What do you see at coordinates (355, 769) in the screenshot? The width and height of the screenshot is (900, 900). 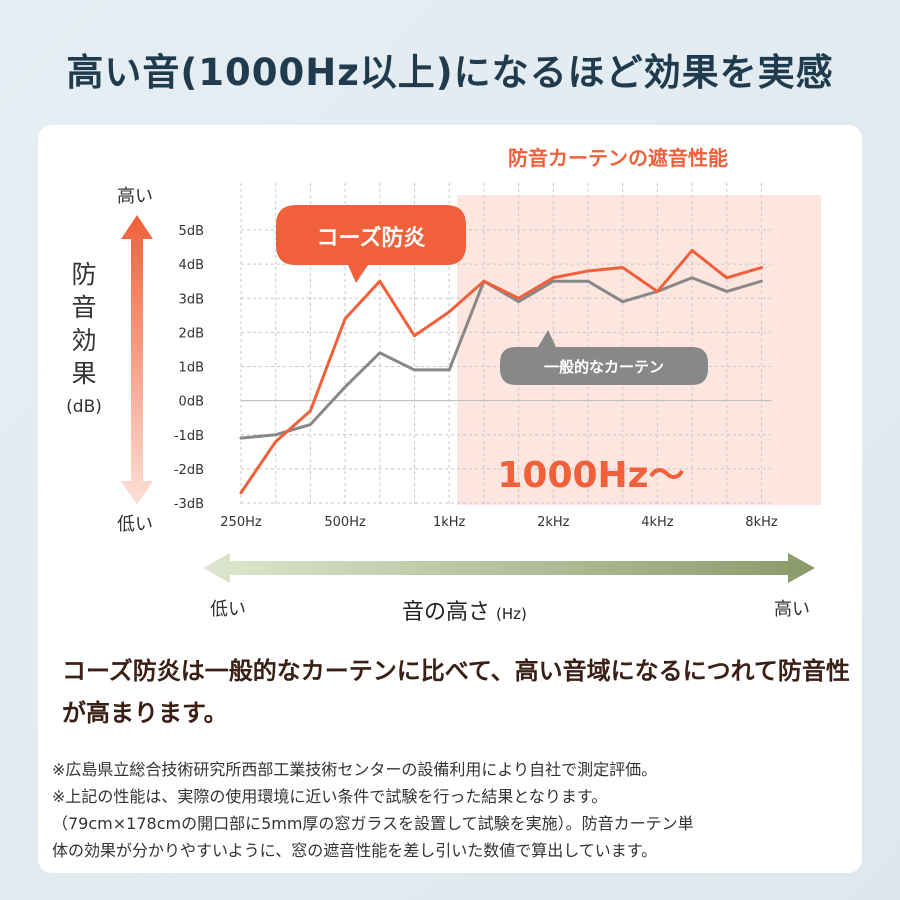 I see `note-line: ※広島県立総合技術研究所西部工業技術センターの設備利用により自社で測定評価。` at bounding box center [355, 769].